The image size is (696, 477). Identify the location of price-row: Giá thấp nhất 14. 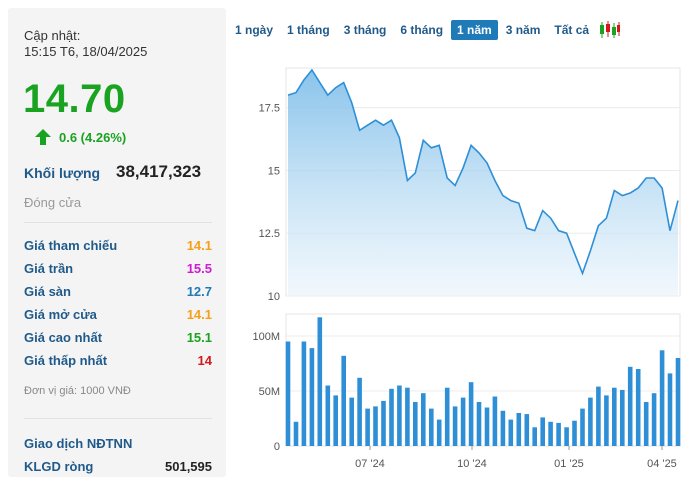
(118, 362).